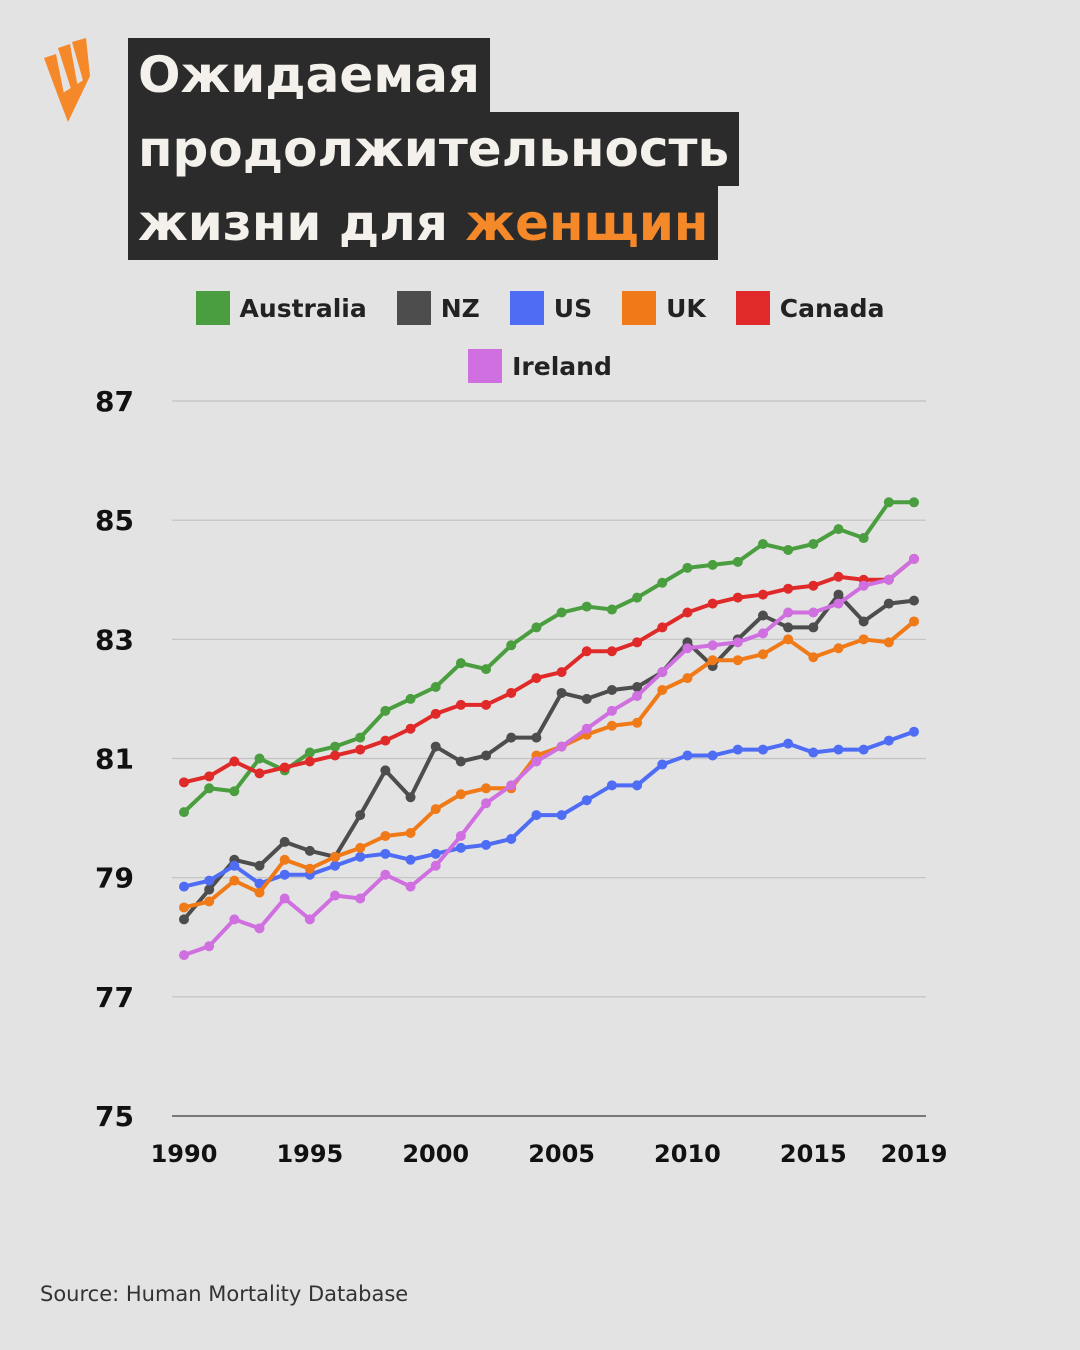  What do you see at coordinates (309, 75) in the screenshot?
I see `title-line-1: Ожидаемая` at bounding box center [309, 75].